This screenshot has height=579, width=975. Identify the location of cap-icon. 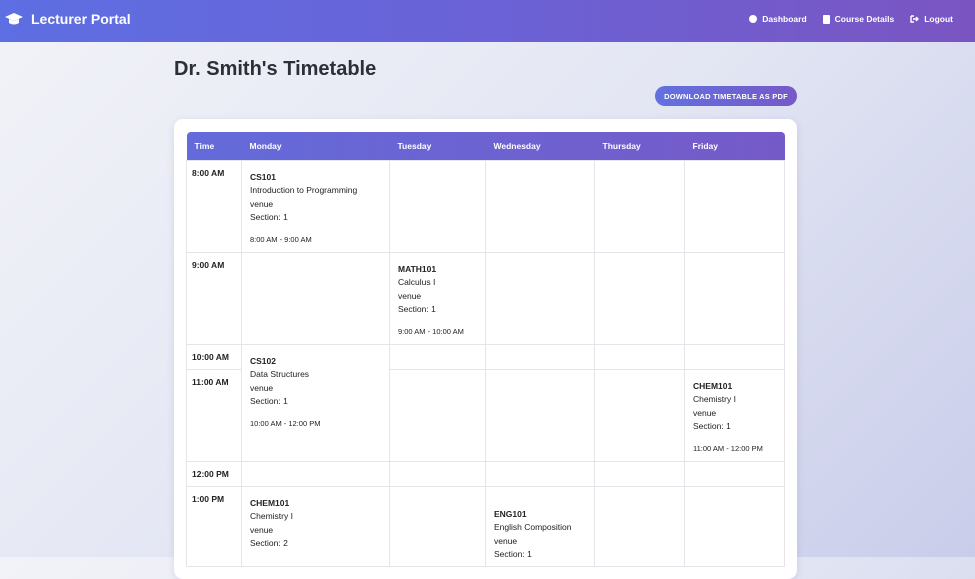
(14, 19).